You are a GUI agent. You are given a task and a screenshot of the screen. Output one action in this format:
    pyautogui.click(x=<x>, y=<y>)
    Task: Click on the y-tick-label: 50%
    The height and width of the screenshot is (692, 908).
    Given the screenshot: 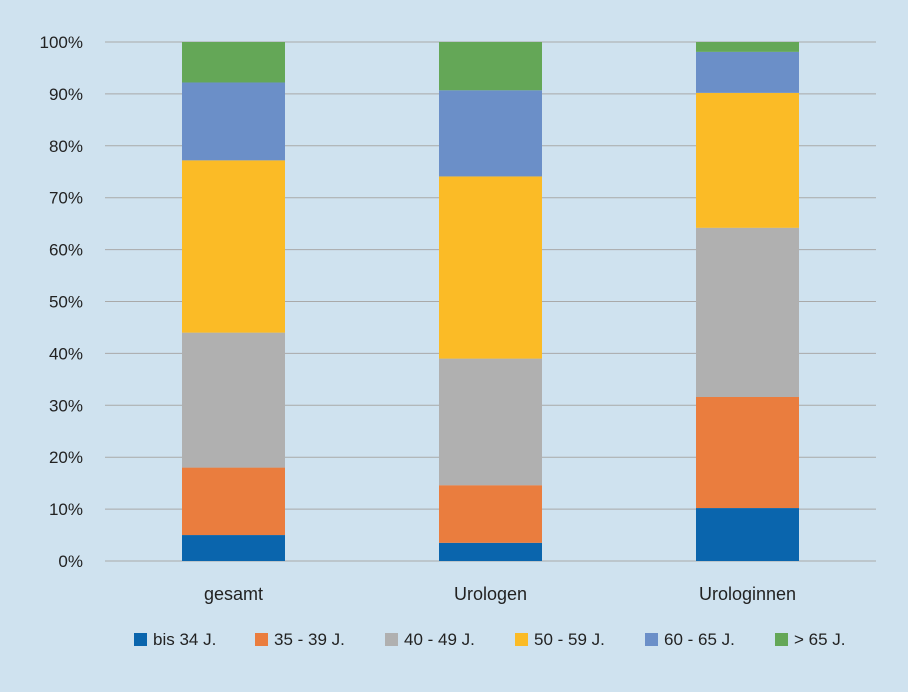 What is the action you would take?
    pyautogui.click(x=66, y=302)
    